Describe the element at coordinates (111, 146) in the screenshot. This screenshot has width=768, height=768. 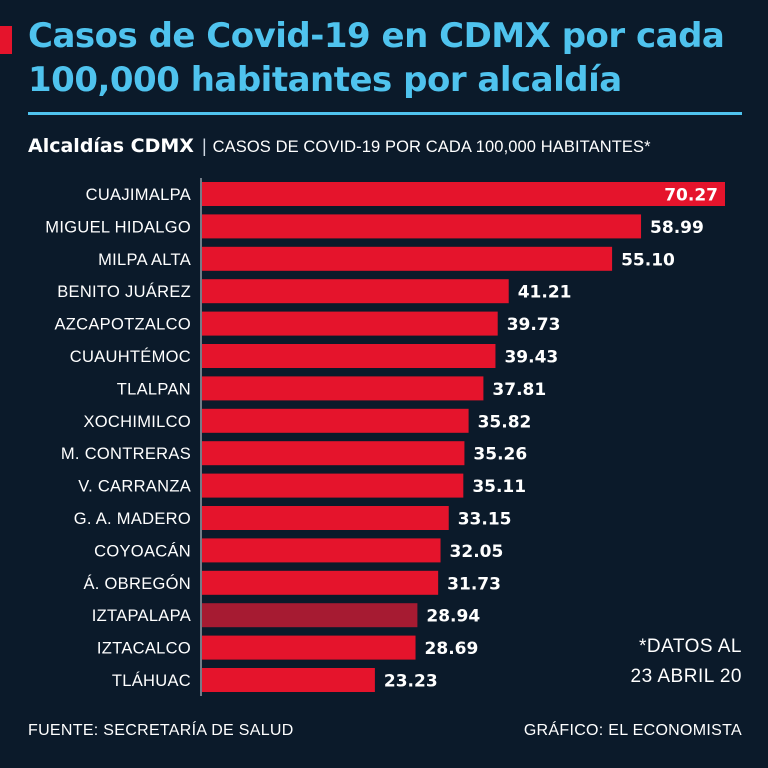
I see `subtitle-brand: Alcaldías CDMX` at that location.